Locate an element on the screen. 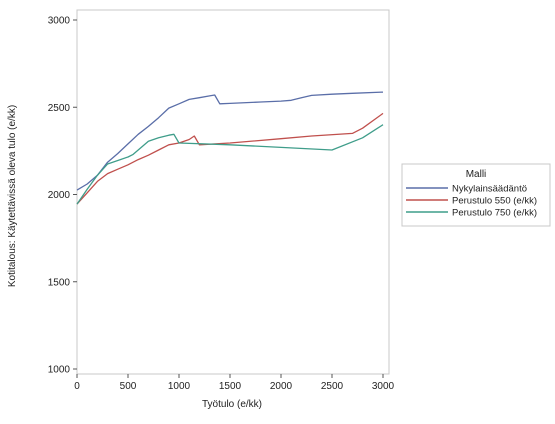 The width and height of the screenshot is (555, 424). legend-box is located at coordinates (476, 195).